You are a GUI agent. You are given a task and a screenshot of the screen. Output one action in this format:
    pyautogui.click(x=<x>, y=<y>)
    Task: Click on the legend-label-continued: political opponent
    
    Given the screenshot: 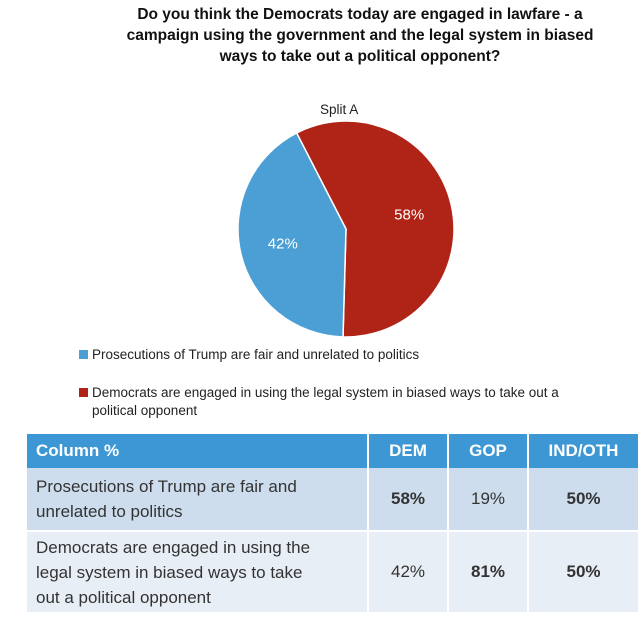 What is the action you would take?
    pyautogui.click(x=145, y=410)
    